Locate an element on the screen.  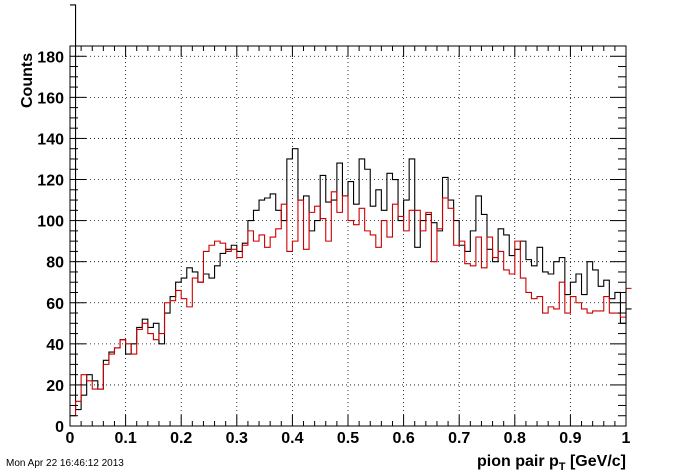
x-tick-label: 0.5 is located at coordinates (348, 438).